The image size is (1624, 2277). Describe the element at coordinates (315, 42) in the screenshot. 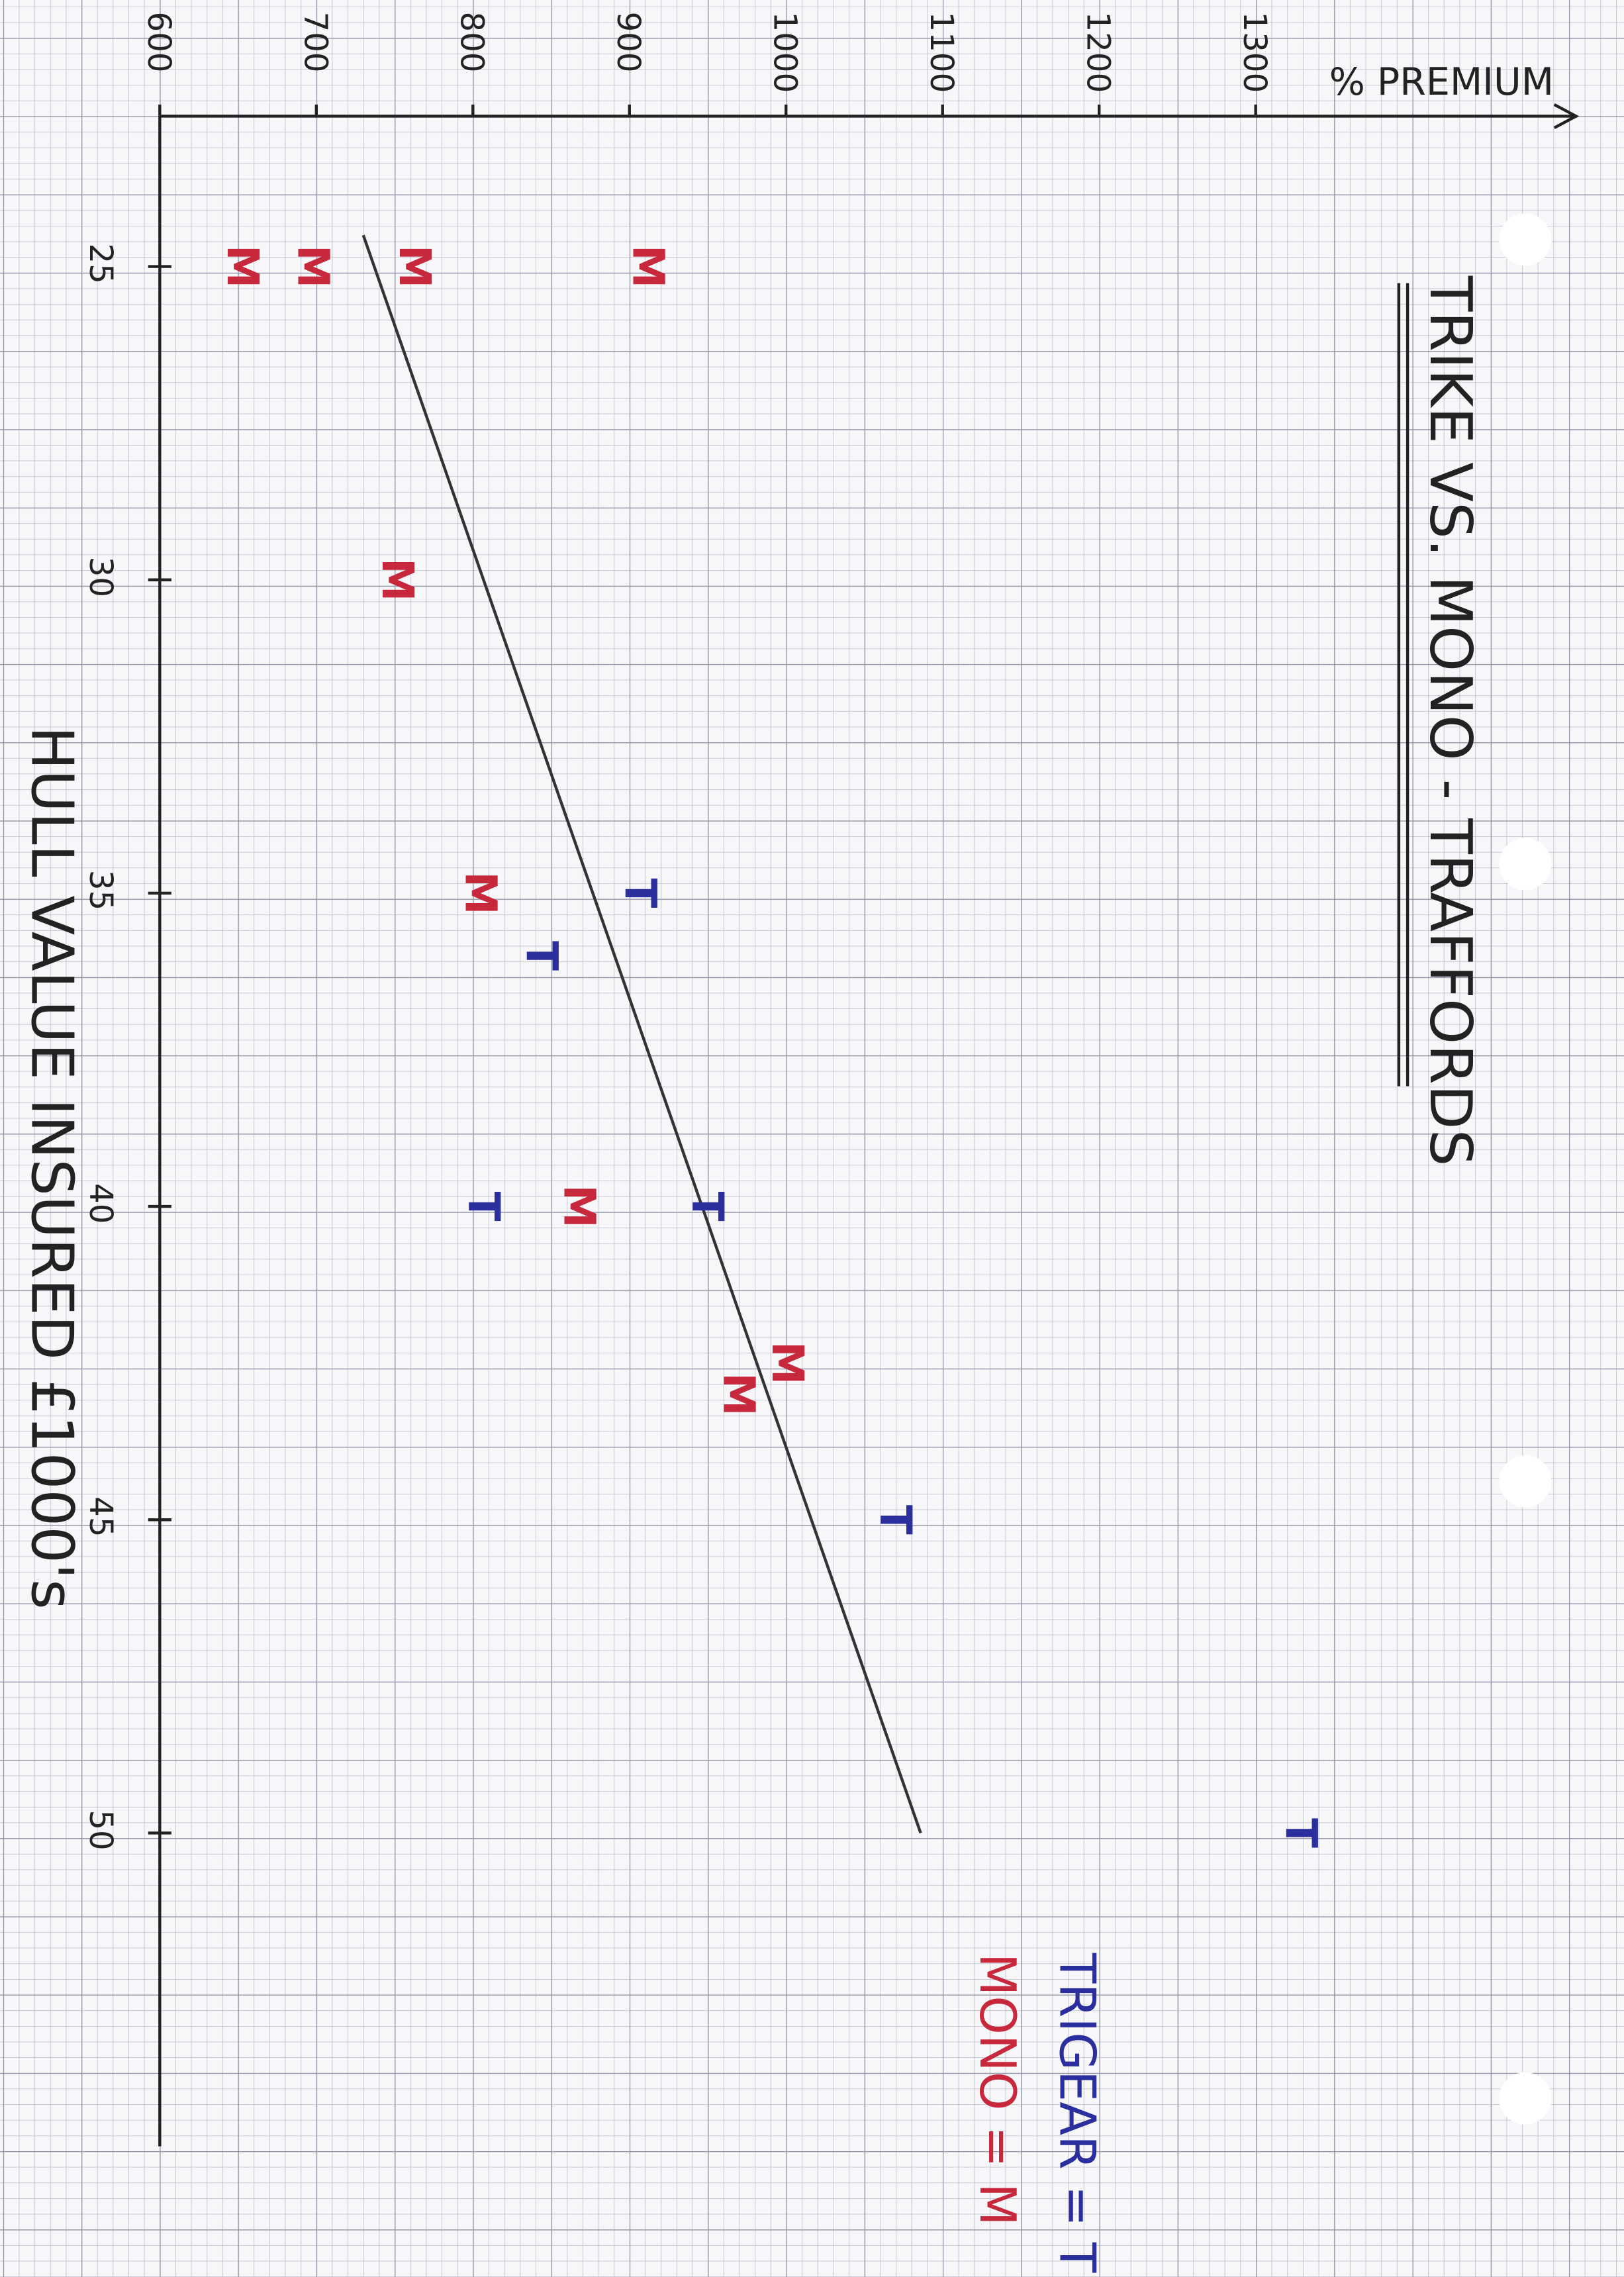

I see `y-tick-label: 700` at that location.